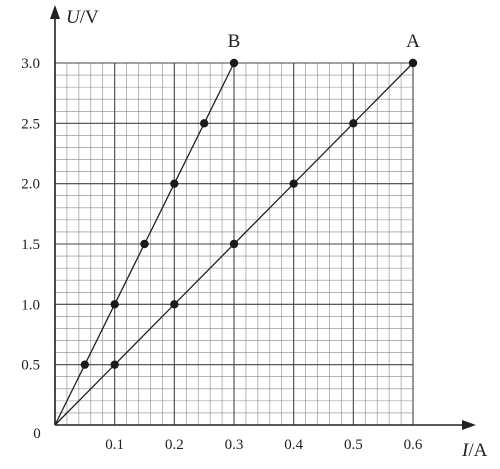  I want to click on y-tick-label: 3.0, so click(30, 64).